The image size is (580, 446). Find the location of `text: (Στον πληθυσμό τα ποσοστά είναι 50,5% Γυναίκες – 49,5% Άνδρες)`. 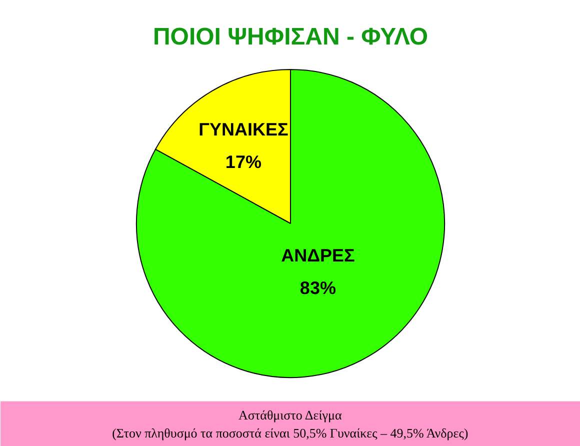

text: (Στον πληθυσμό τα ποσοστά είναι 50,5% Γυναίκες – 49,5% Άνδρες) is located at coordinates (290, 432).